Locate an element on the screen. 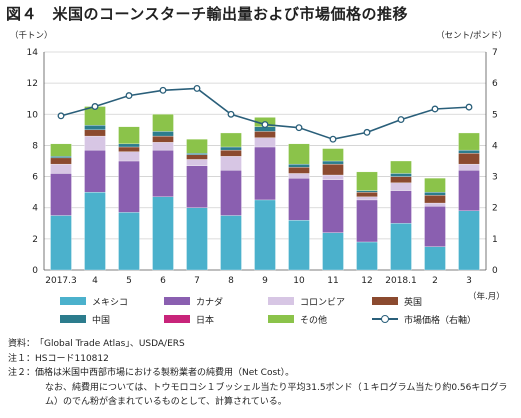  note-body: 「Global Trade Atlas」、USDA/ERS is located at coordinates (110, 344).